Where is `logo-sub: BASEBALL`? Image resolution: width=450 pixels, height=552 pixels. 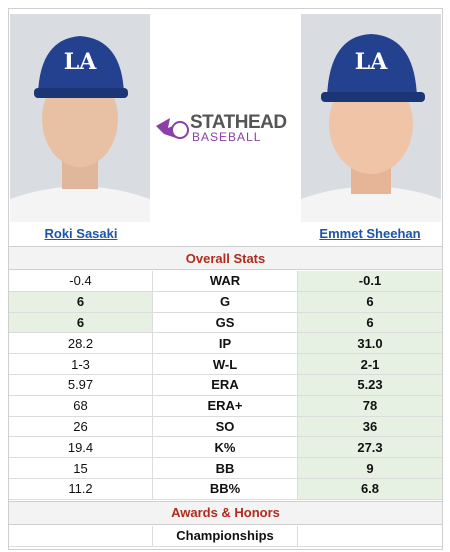 logo-sub: BASEBALL is located at coordinates (227, 137).